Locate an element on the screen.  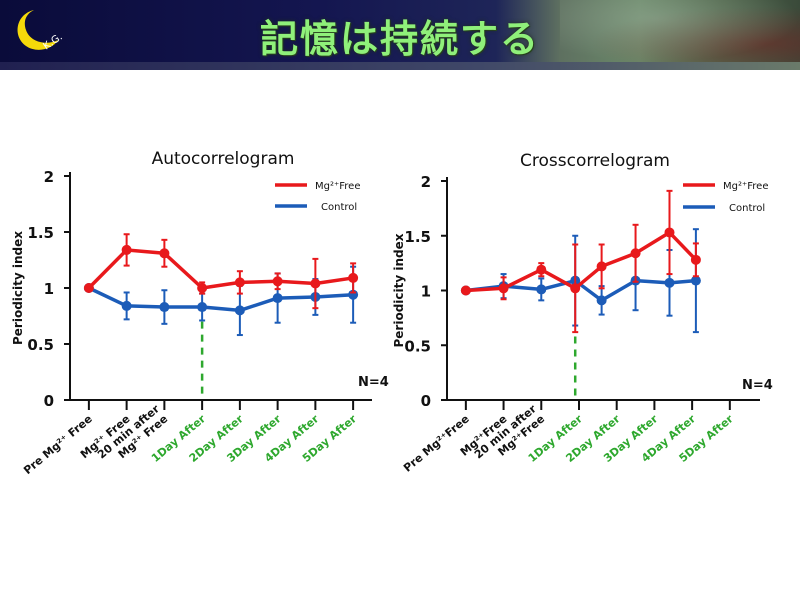
slide-title: 記憶は持続する is located at coordinates (399, 39).